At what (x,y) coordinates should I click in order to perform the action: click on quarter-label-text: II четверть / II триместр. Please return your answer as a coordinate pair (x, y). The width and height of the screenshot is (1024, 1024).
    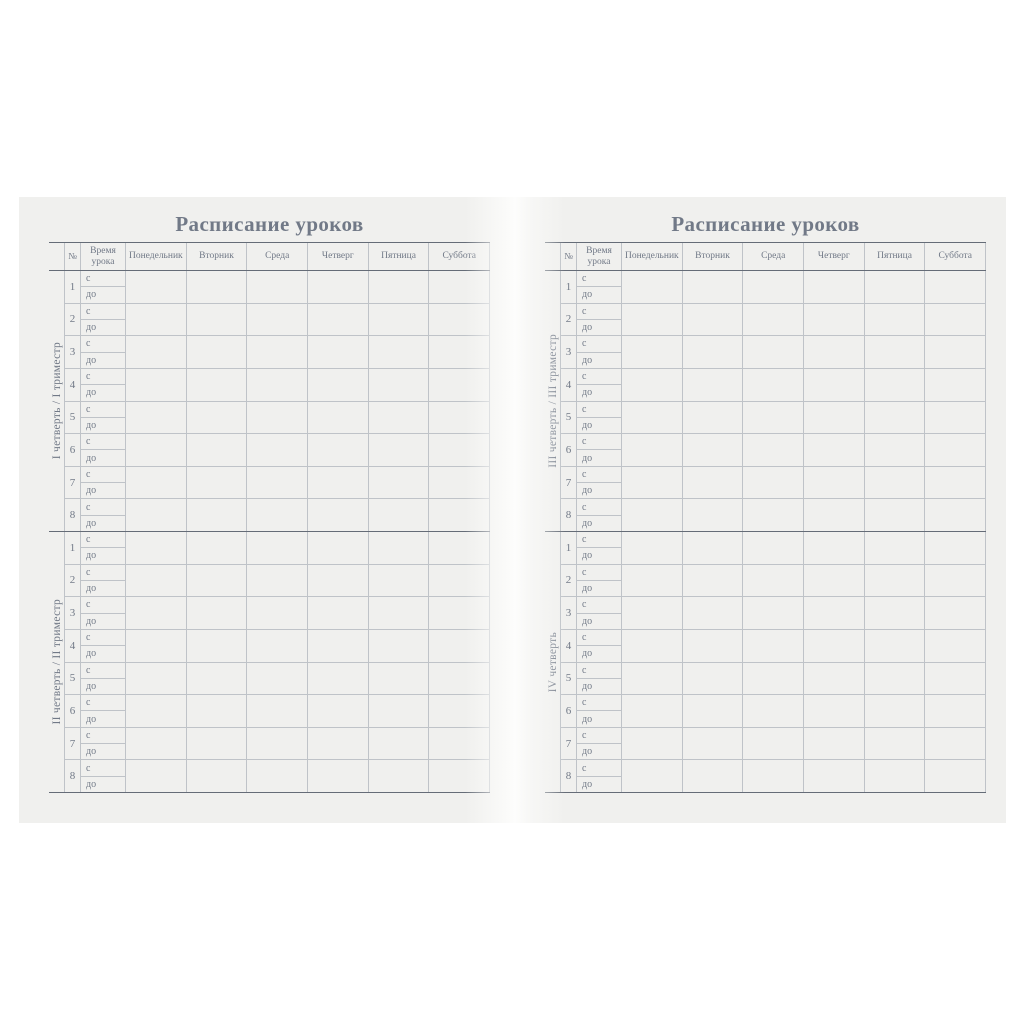
    Looking at the image, I should click on (56, 662).